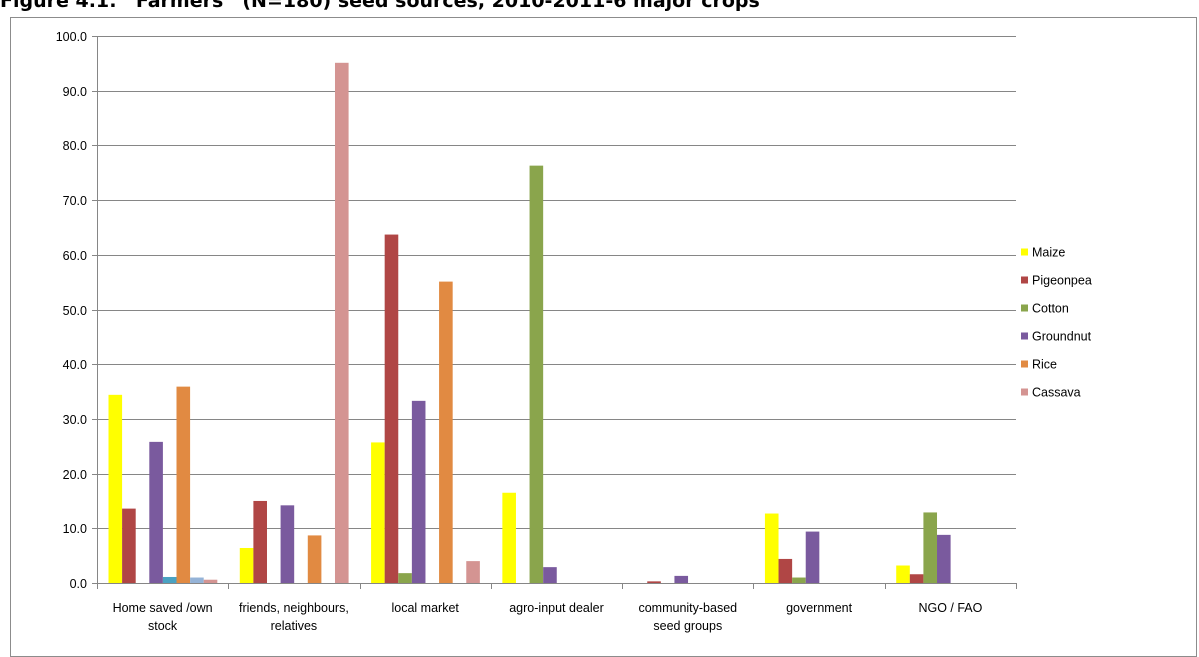 This screenshot has width=1199, height=657. I want to click on y-tick-label: 10.0, so click(75, 529).